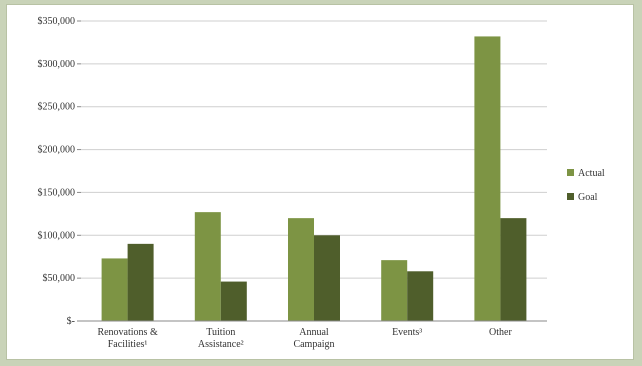  I want to click on y-tick-label: $200,000, so click(57, 150).